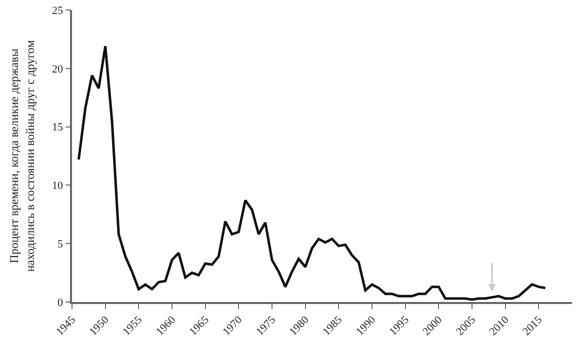 Image resolution: width=576 pixels, height=342 pixels. I want to click on y-tick-label: 20, so click(58, 69).